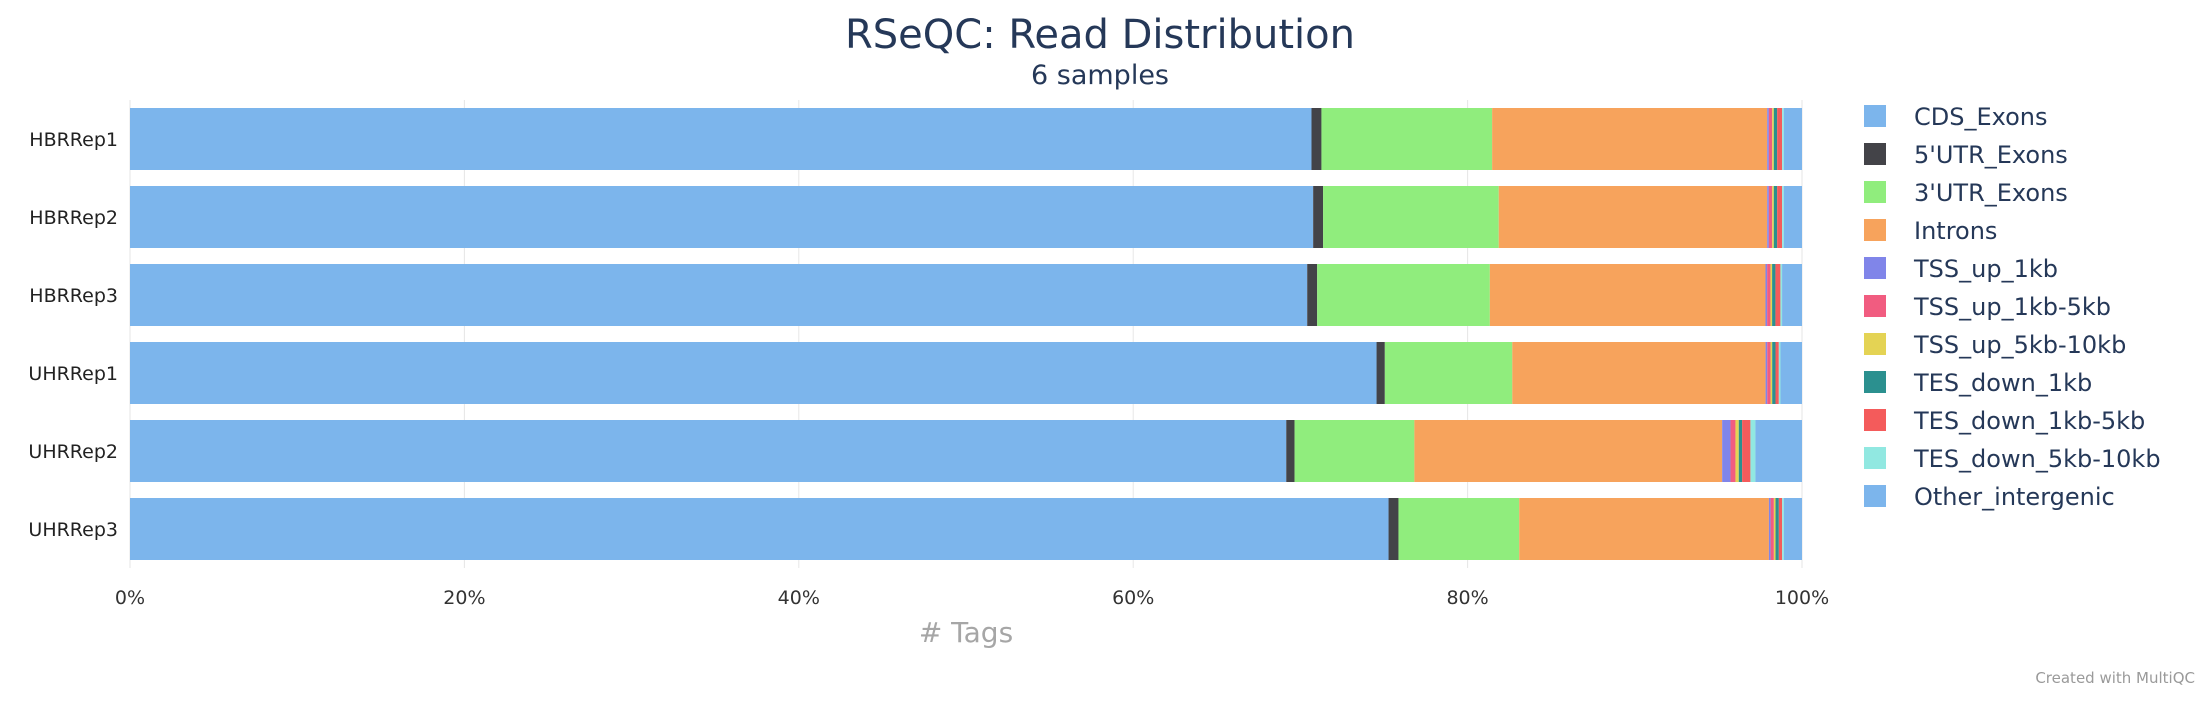  I want to click on legend-label: TSS_up_1kb, so click(1985, 269).